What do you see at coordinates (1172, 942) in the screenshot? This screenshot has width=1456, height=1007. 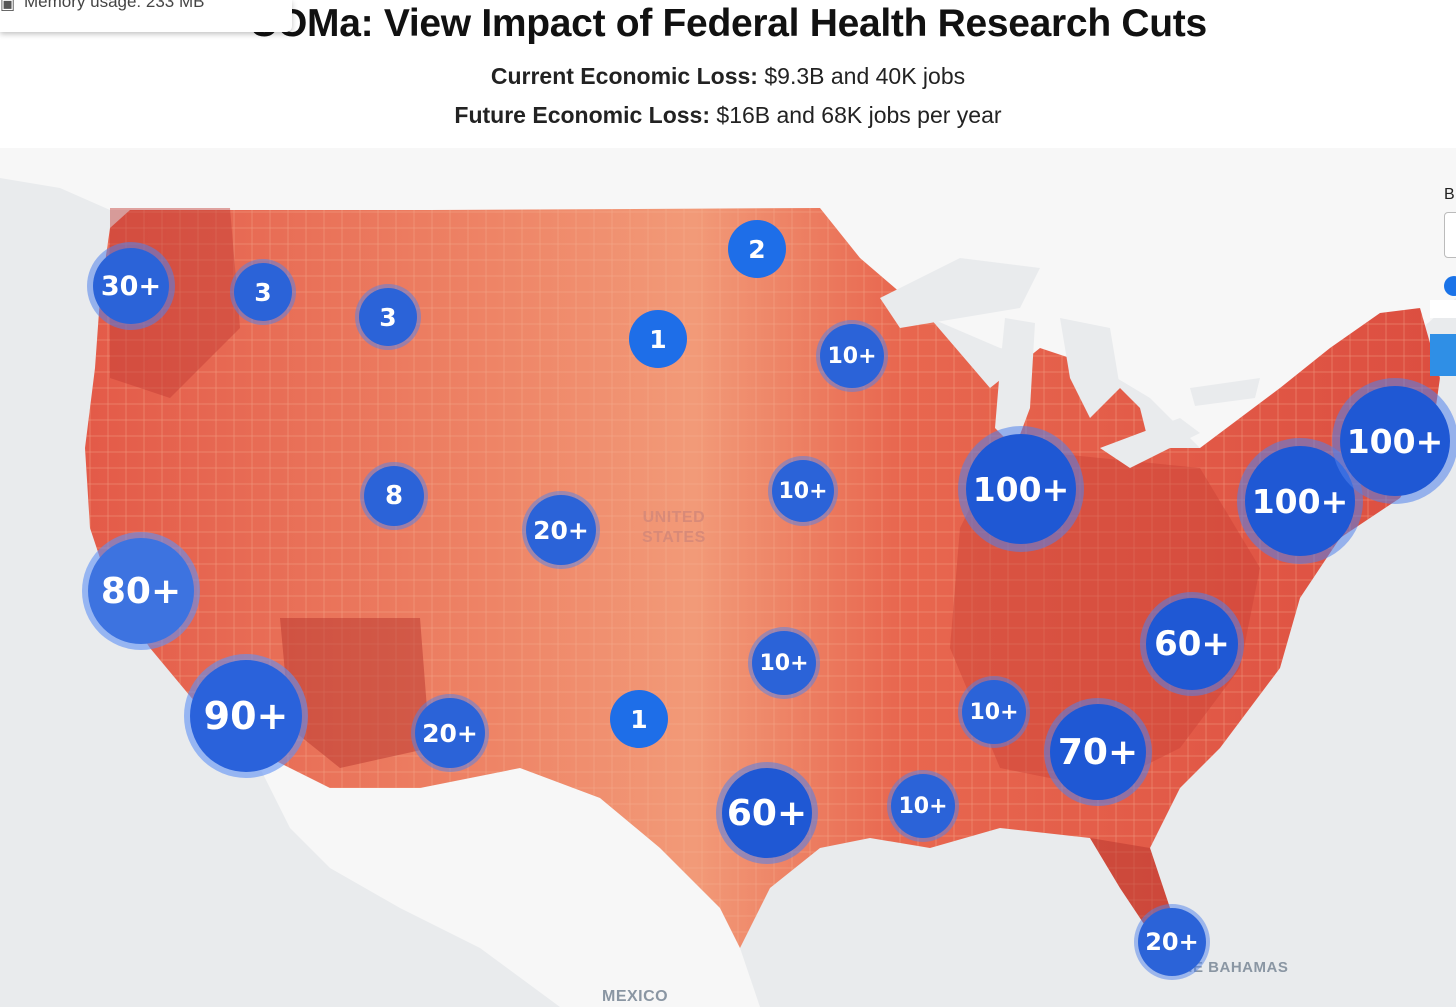 I see `cluster-marker-south-florida: 20+` at bounding box center [1172, 942].